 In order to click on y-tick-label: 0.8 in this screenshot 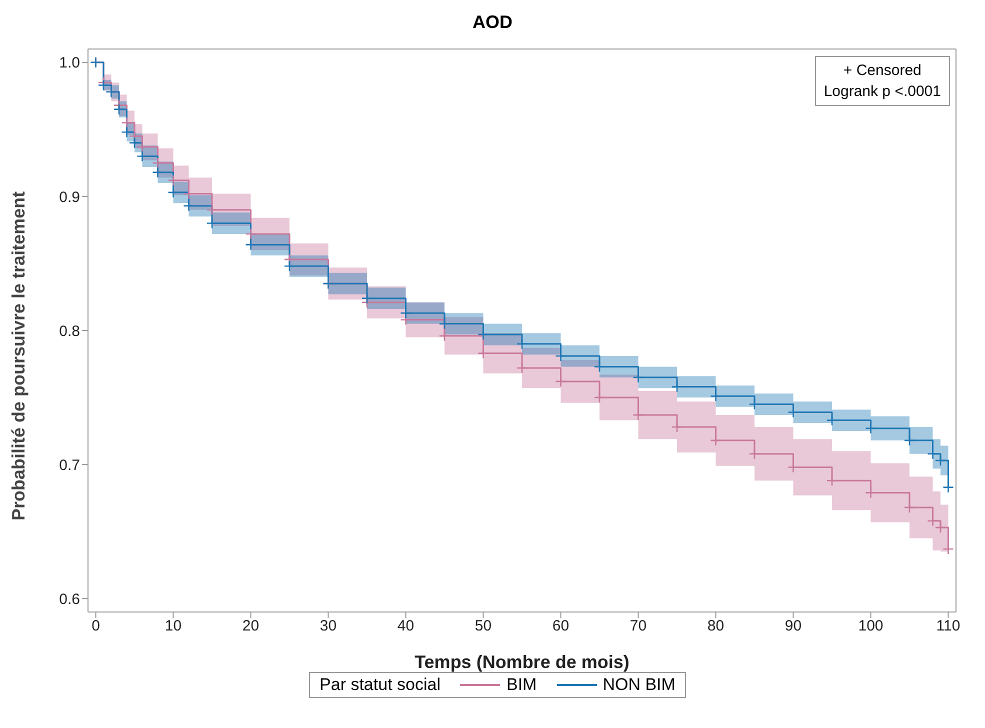, I will do `click(69, 331)`.